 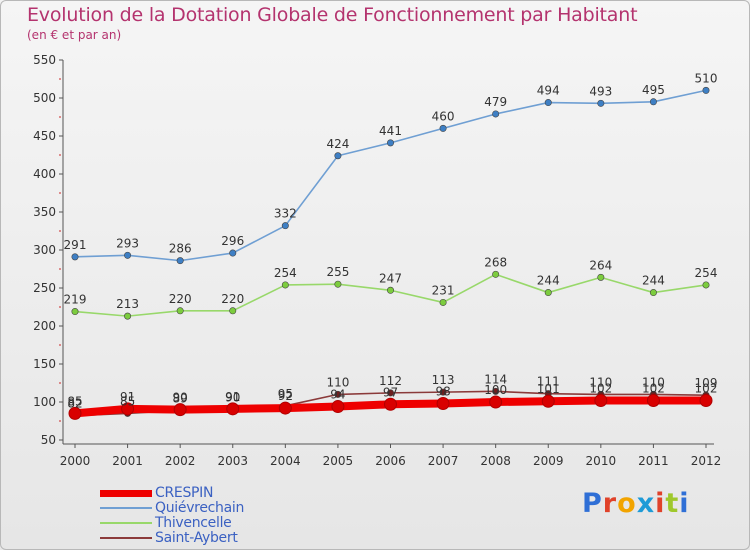 What do you see at coordinates (44, 288) in the screenshot?
I see `y-tick-label: 250` at bounding box center [44, 288].